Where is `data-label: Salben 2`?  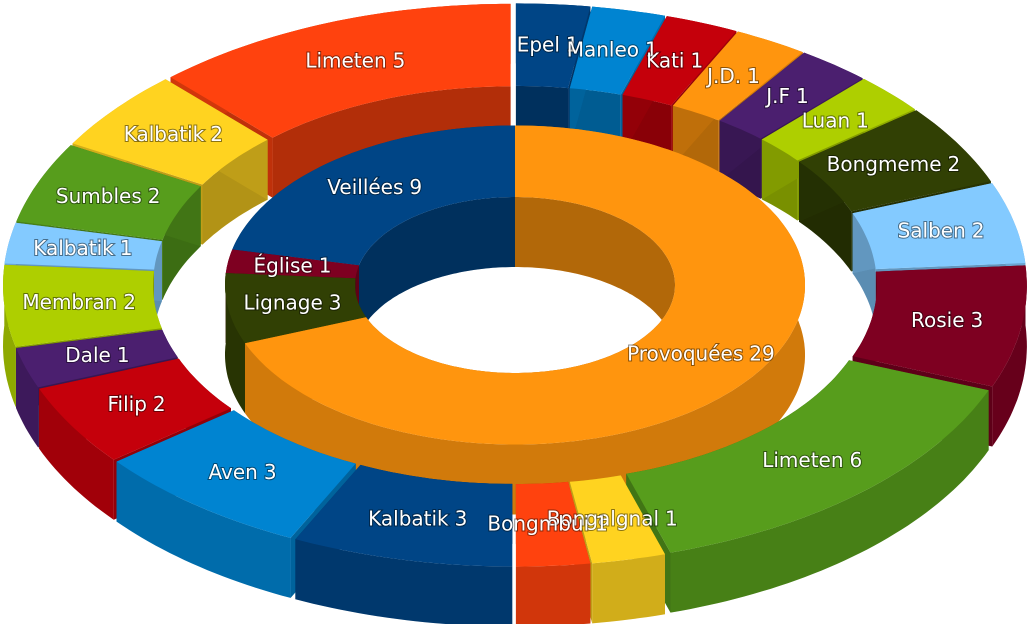
data-label: Salben 2 is located at coordinates (941, 230).